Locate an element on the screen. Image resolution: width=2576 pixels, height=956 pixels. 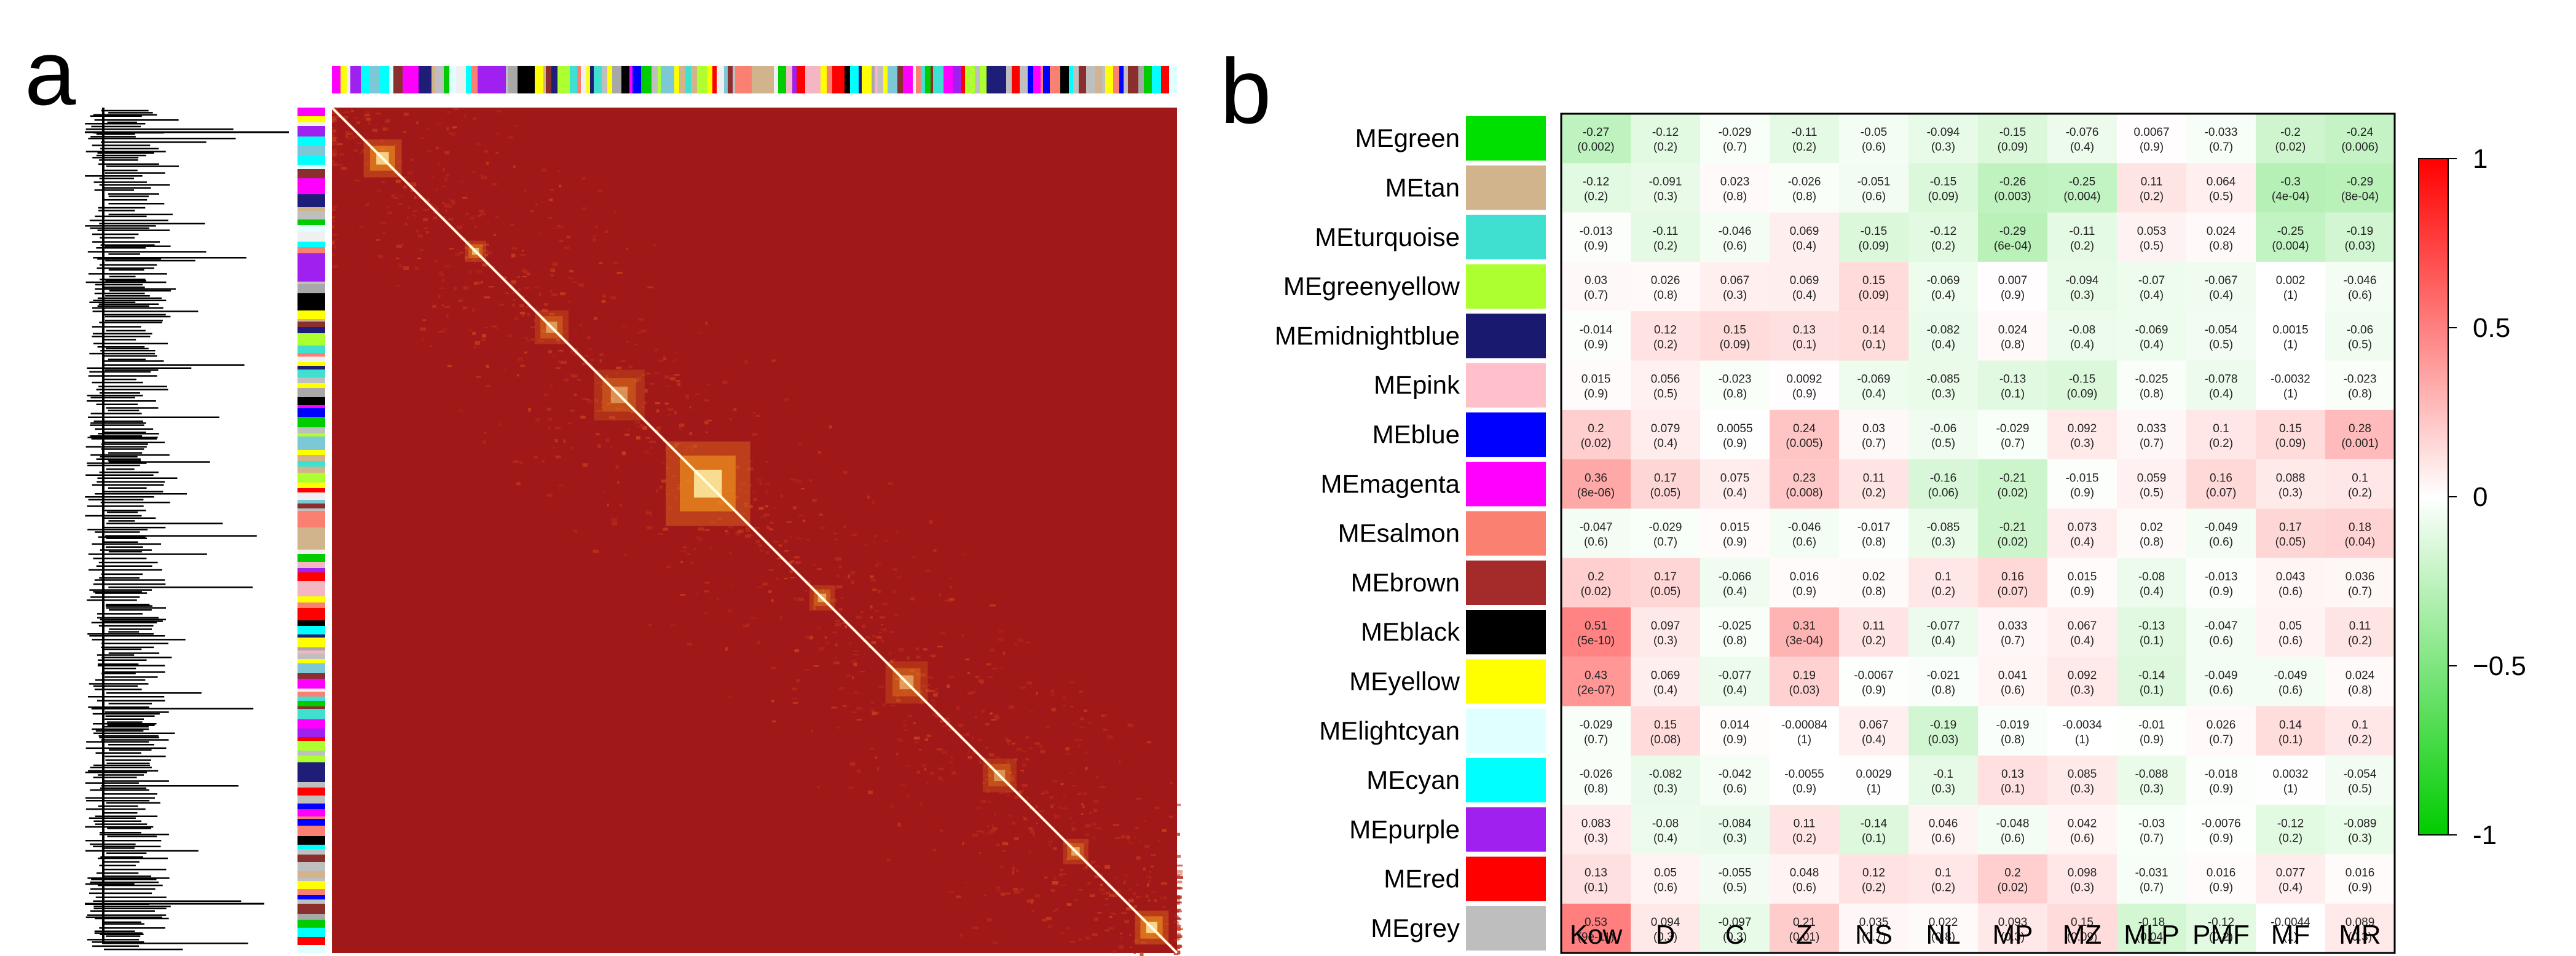
correlation-value: -0.08 is located at coordinates (2082, 329).